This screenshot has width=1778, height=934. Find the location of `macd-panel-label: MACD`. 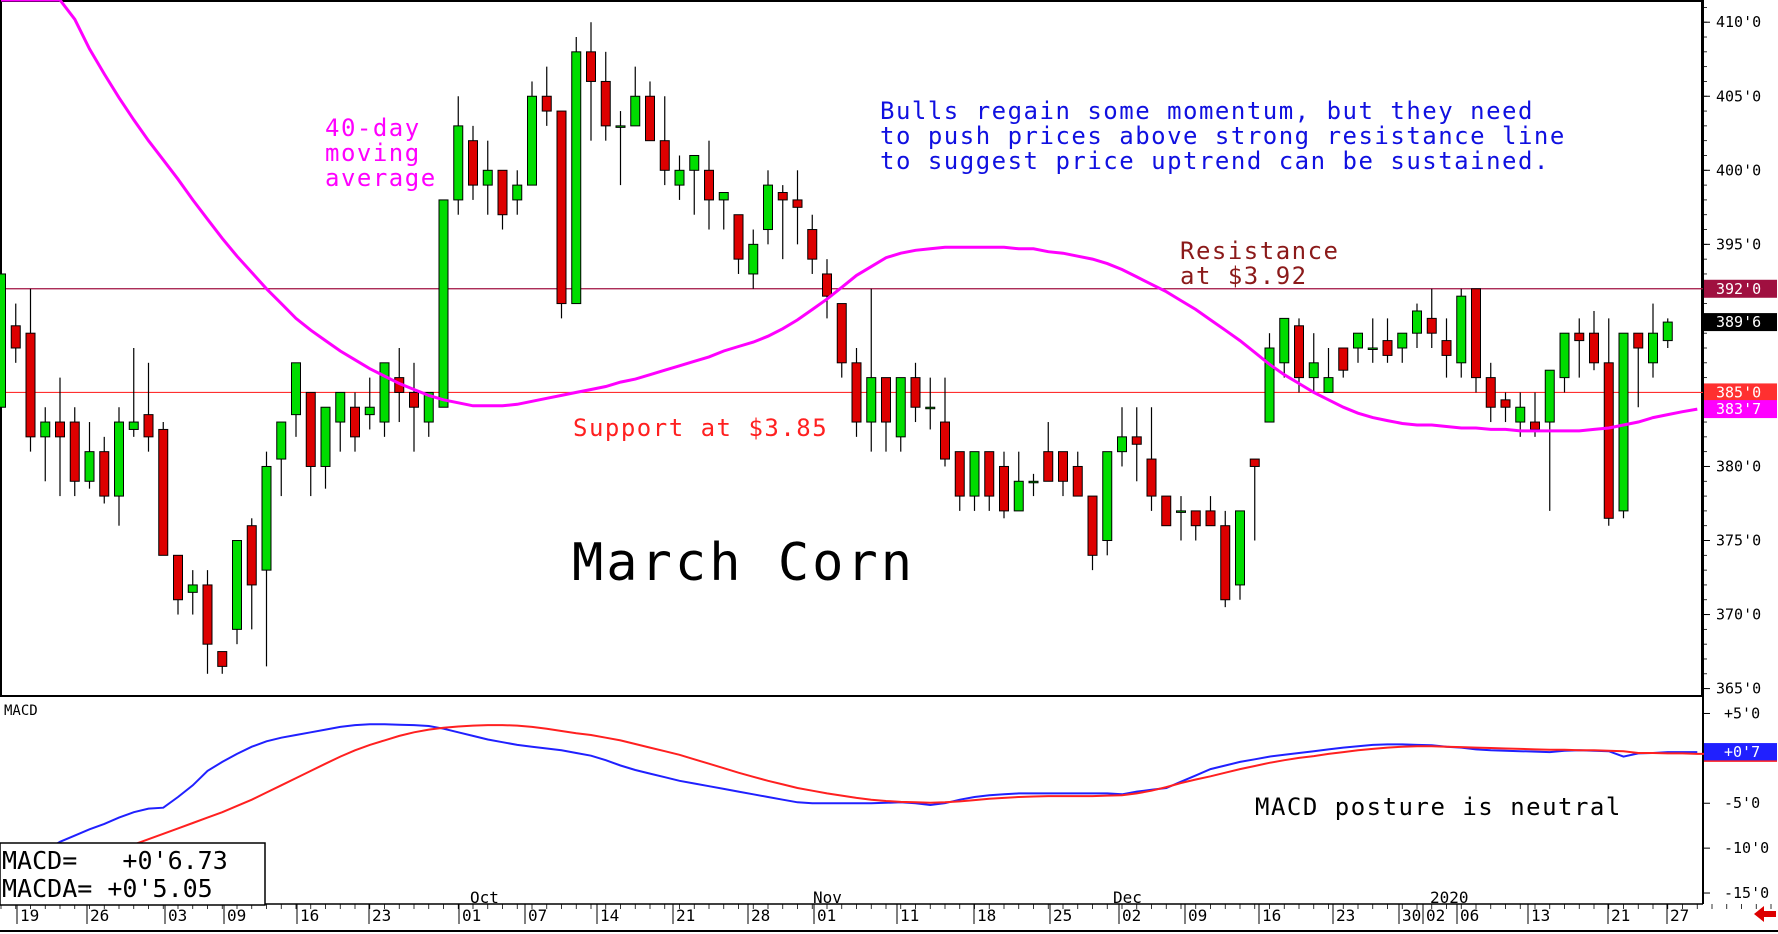

macd-panel-label: MACD is located at coordinates (21, 711).